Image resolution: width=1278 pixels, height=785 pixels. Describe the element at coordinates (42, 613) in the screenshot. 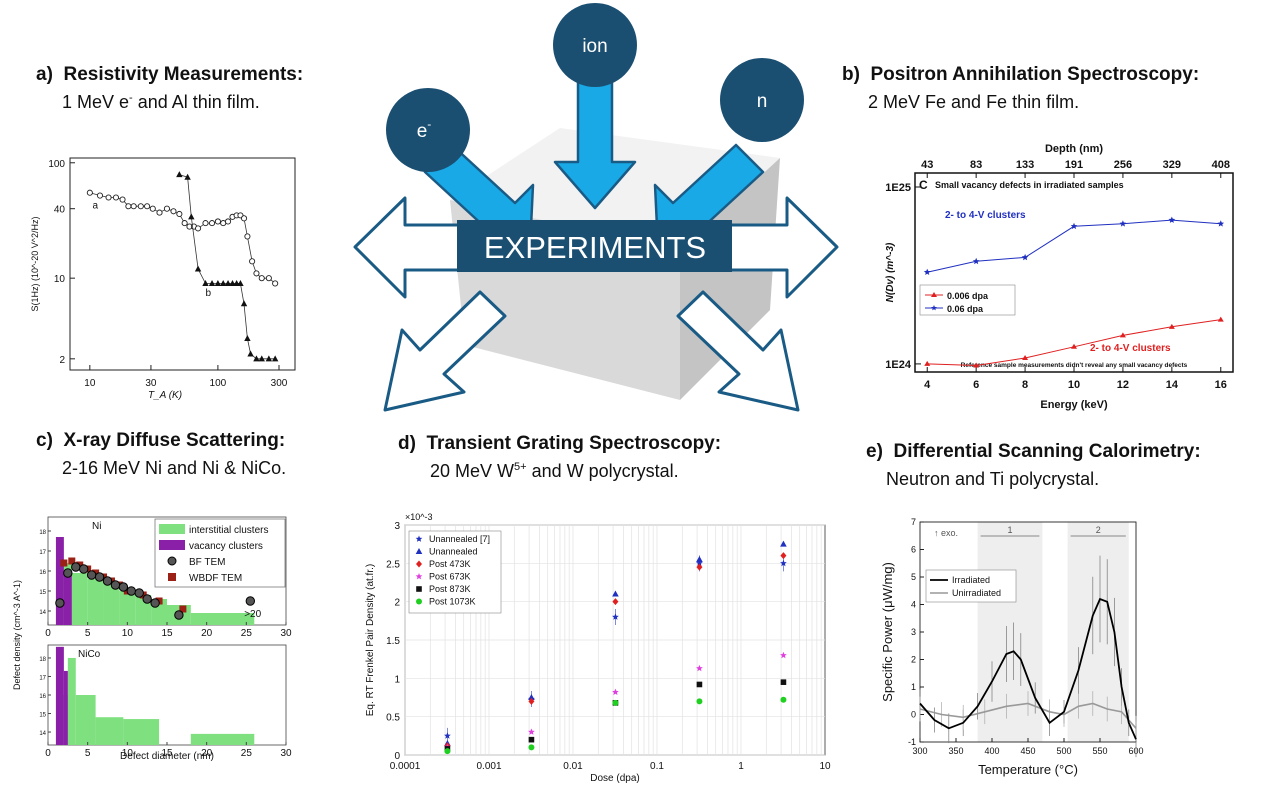

I see `chart-c-ytick-label: 14` at that location.